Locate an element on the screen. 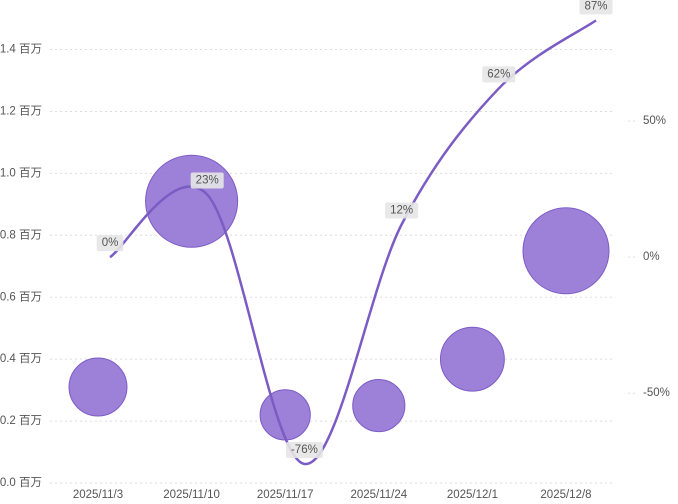 The width and height of the screenshot is (678, 504). data-label: 0% is located at coordinates (110, 243).